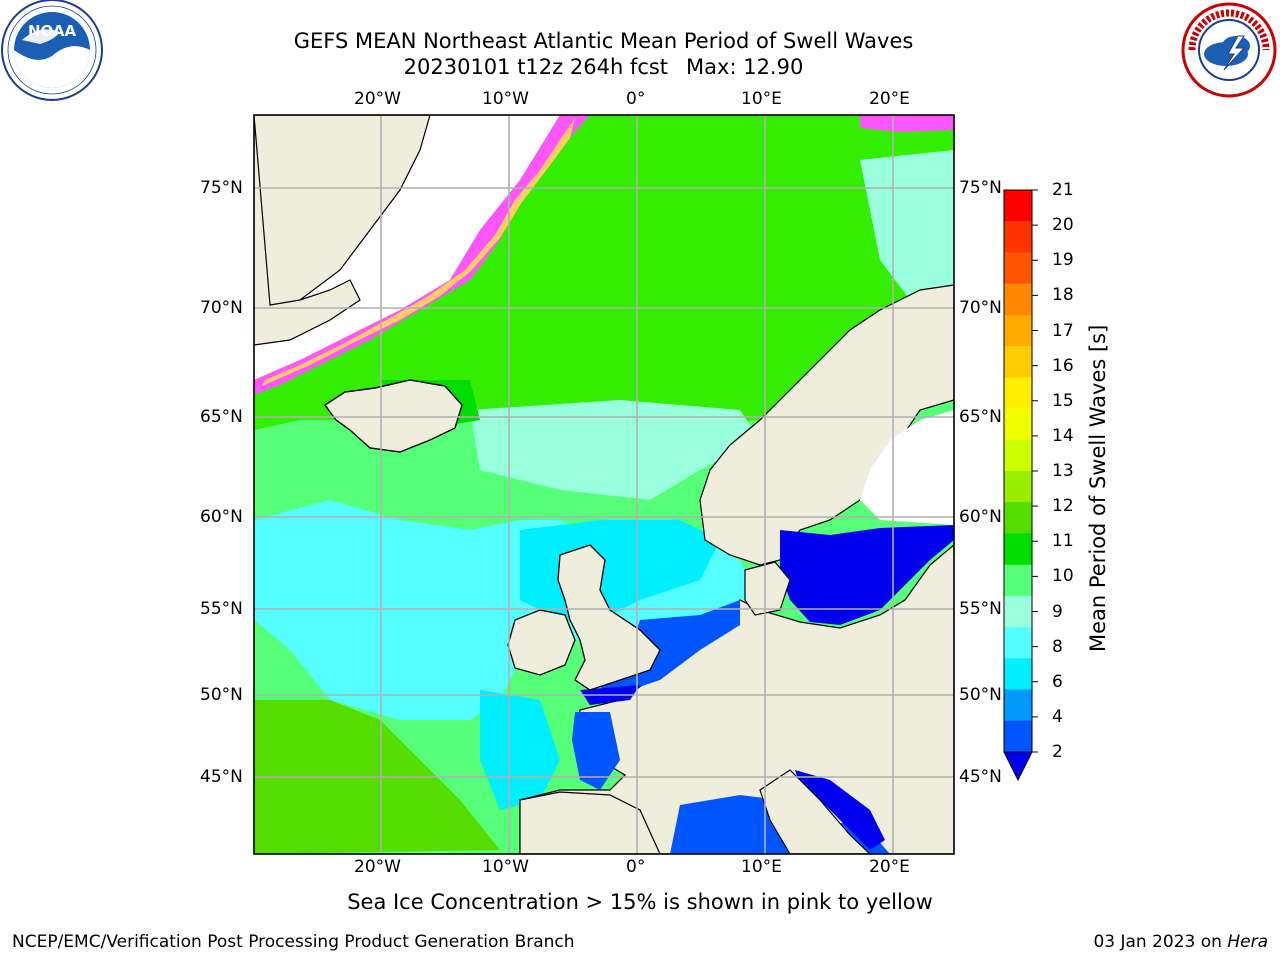  What do you see at coordinates (1057, 716) in the screenshot?
I see `colorbar-tick-label: 4` at bounding box center [1057, 716].